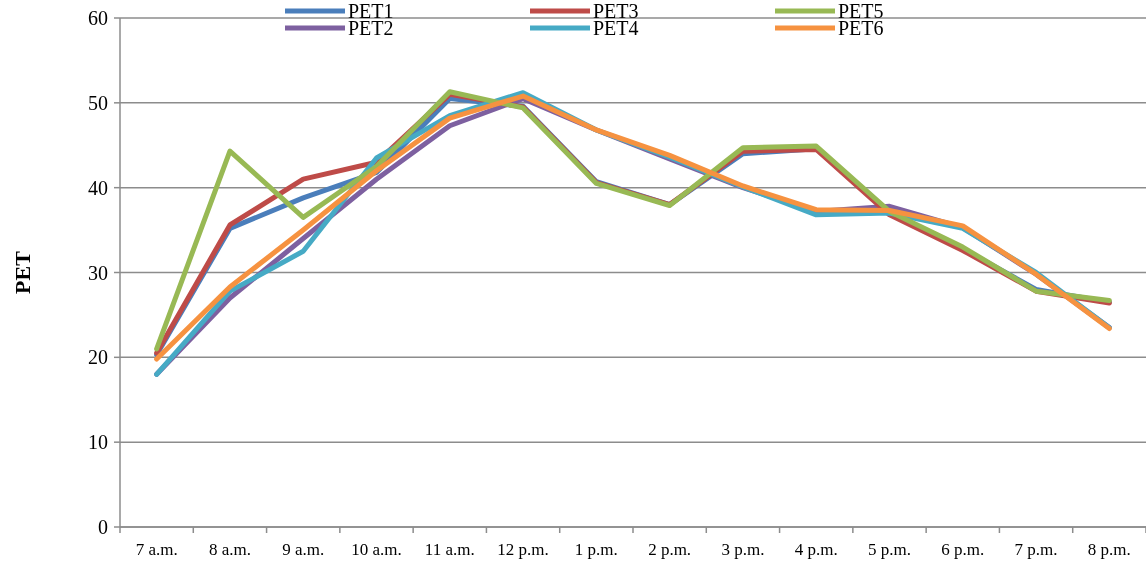 The image size is (1146, 578). Describe the element at coordinates (98, 357) in the screenshot. I see `y-tick-label: 20` at that location.